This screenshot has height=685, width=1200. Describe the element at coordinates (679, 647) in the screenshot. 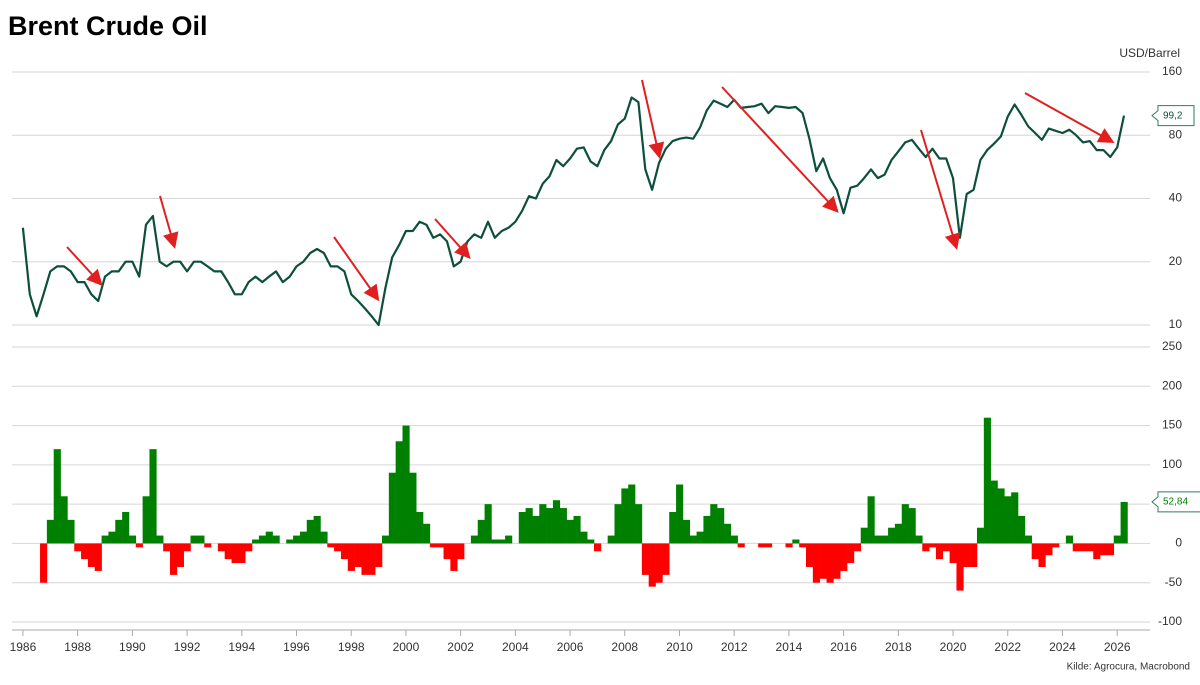

I see `x-tick-label: 2010` at that location.